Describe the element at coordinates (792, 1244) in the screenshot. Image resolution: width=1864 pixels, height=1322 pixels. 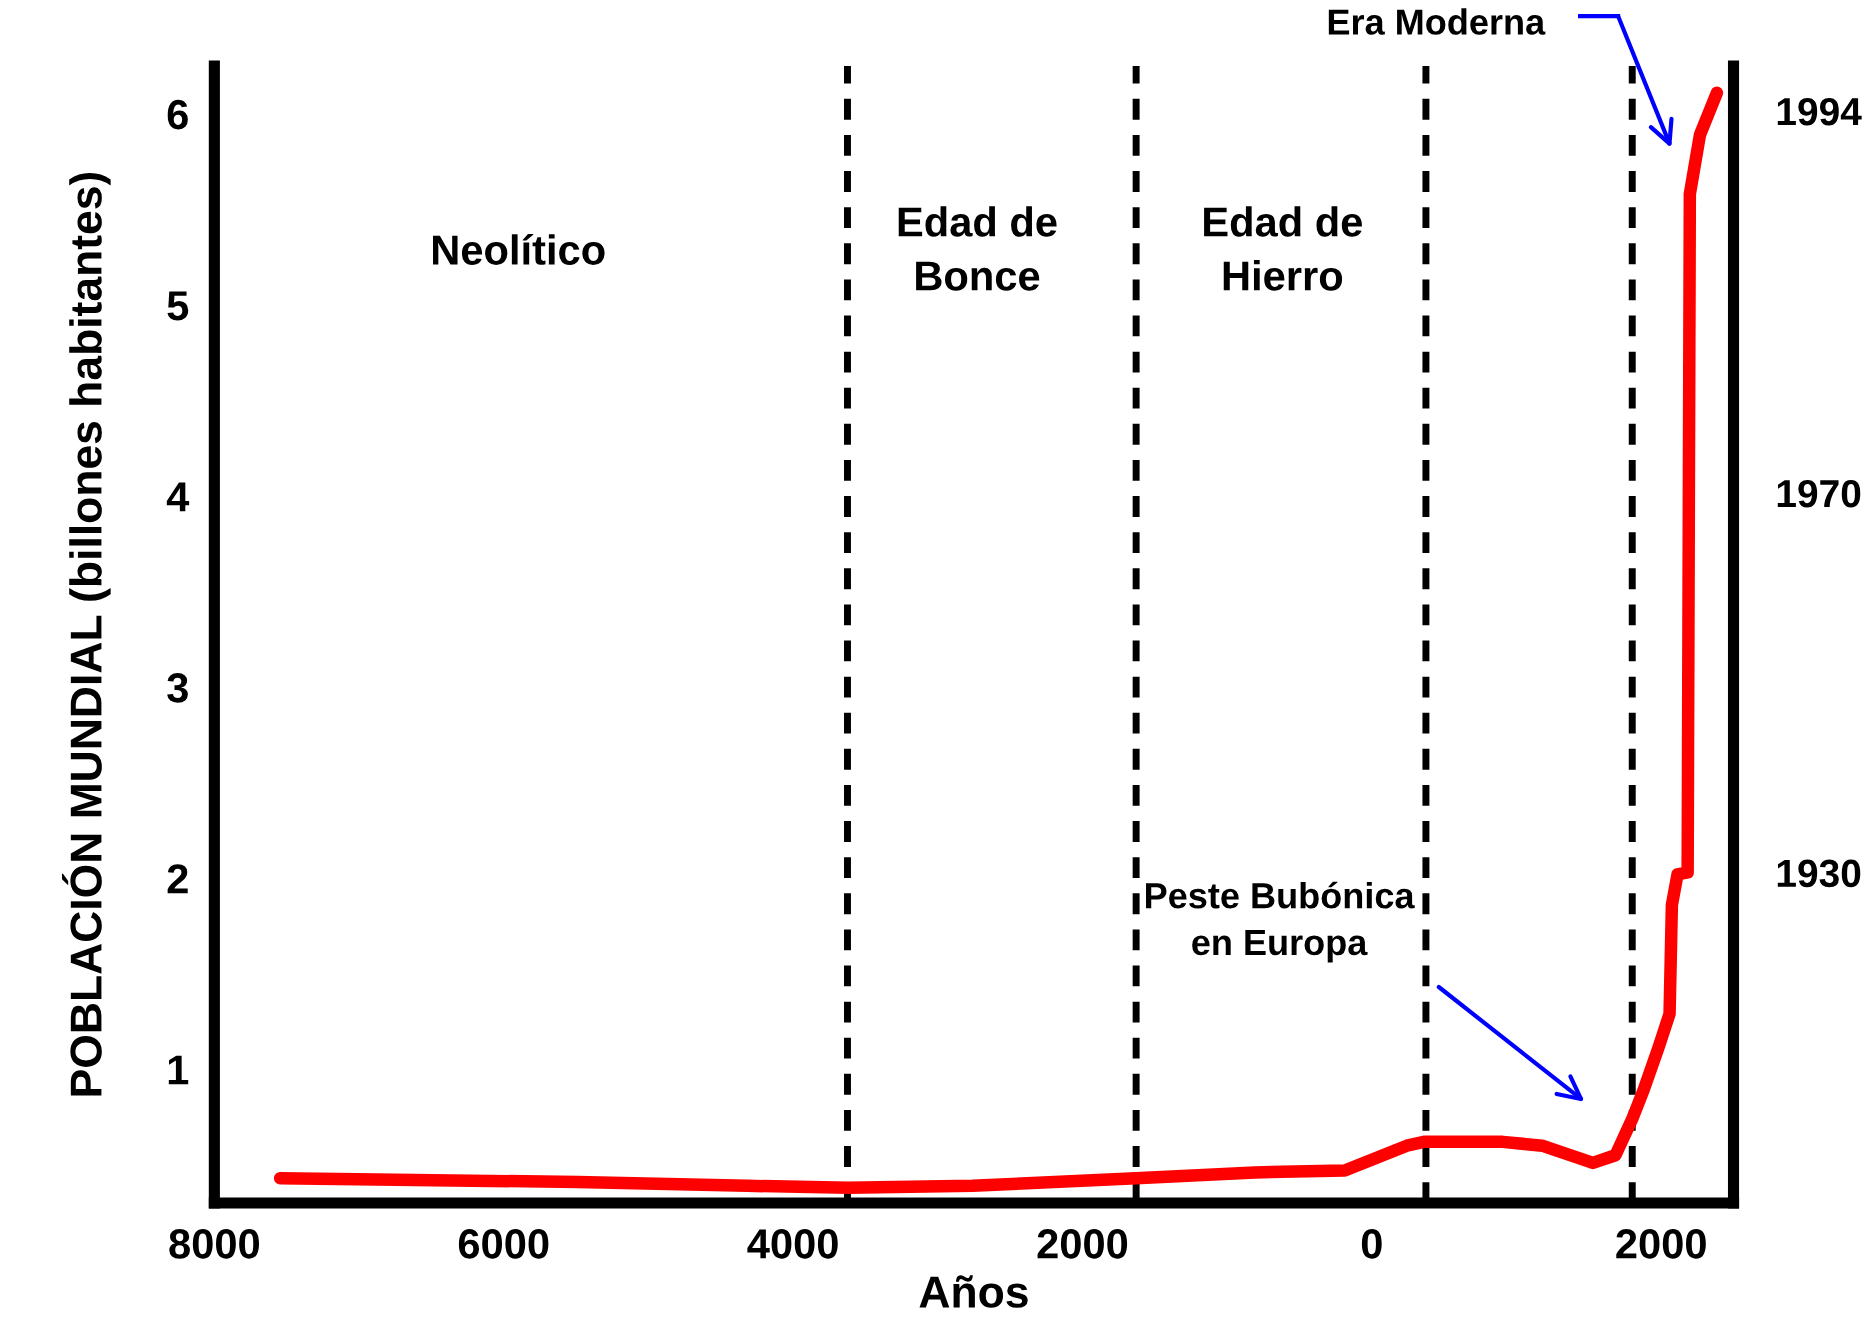
I see `x-tick-label: 4000` at that location.